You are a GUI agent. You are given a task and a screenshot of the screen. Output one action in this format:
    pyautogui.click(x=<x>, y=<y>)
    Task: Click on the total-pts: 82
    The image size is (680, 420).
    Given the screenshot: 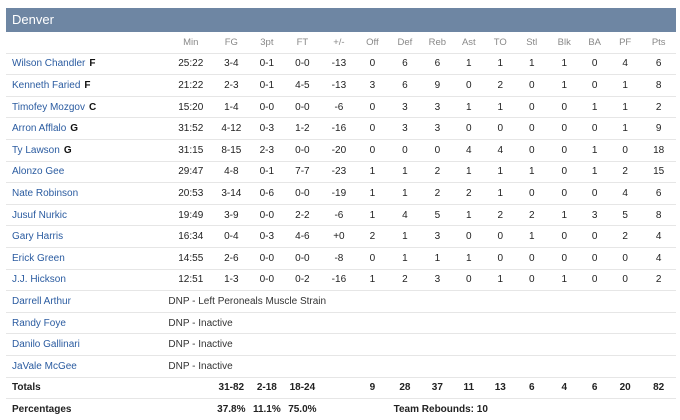 What is the action you would take?
    pyautogui.click(x=658, y=387)
    